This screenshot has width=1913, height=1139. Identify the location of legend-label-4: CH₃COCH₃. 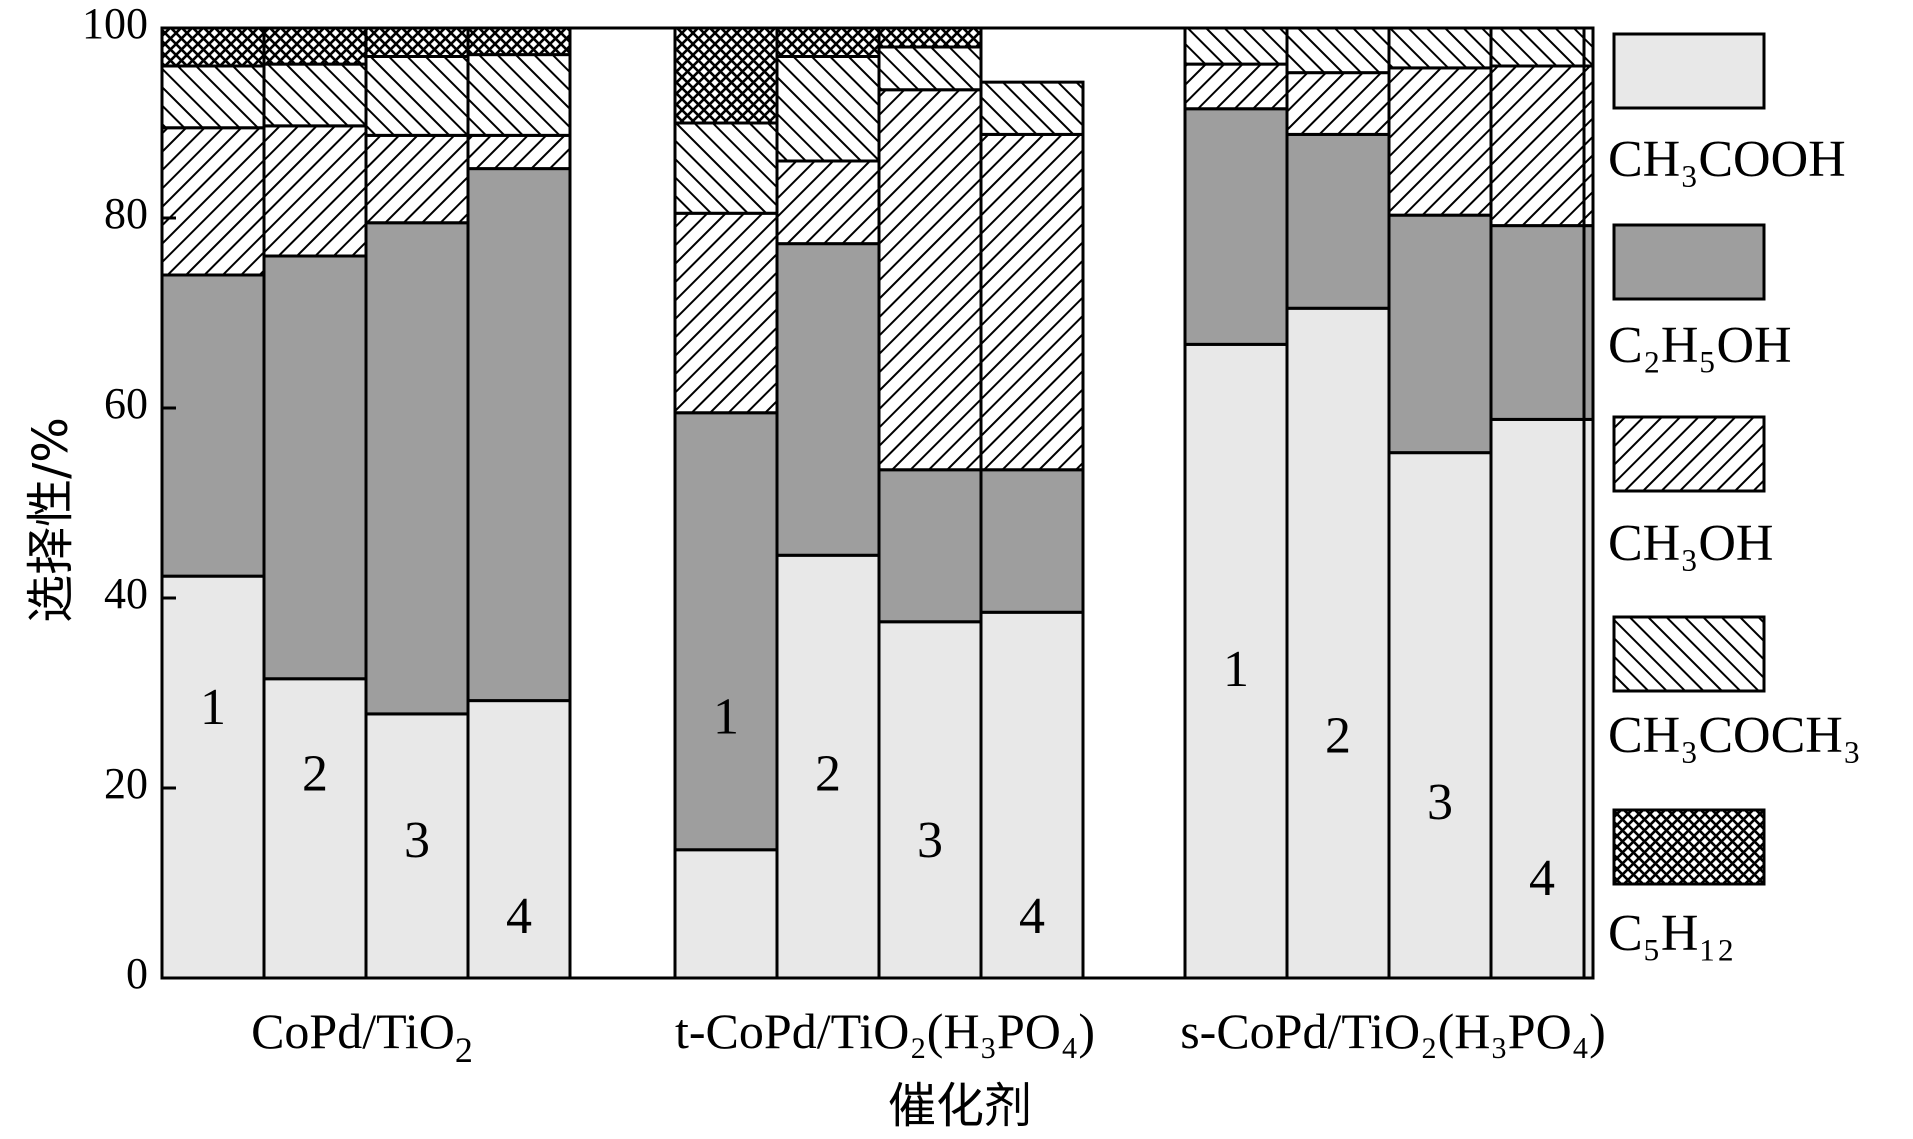
(1734, 735).